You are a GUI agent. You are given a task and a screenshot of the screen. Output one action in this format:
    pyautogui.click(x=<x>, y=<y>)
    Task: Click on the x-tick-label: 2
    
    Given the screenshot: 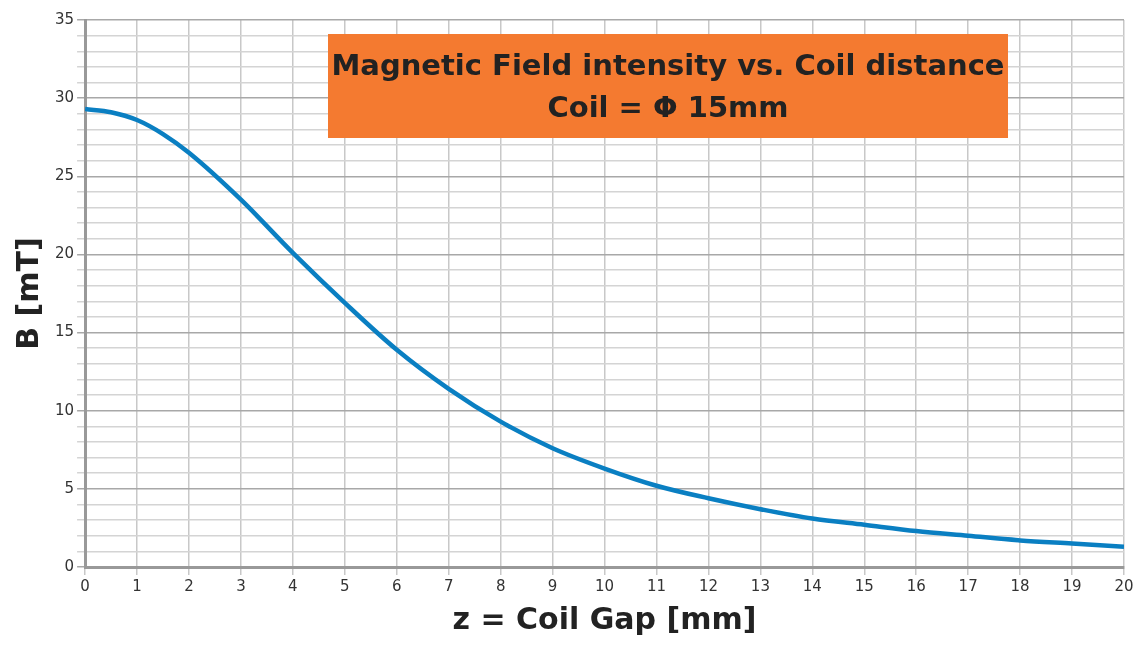 What is the action you would take?
    pyautogui.click(x=189, y=585)
    